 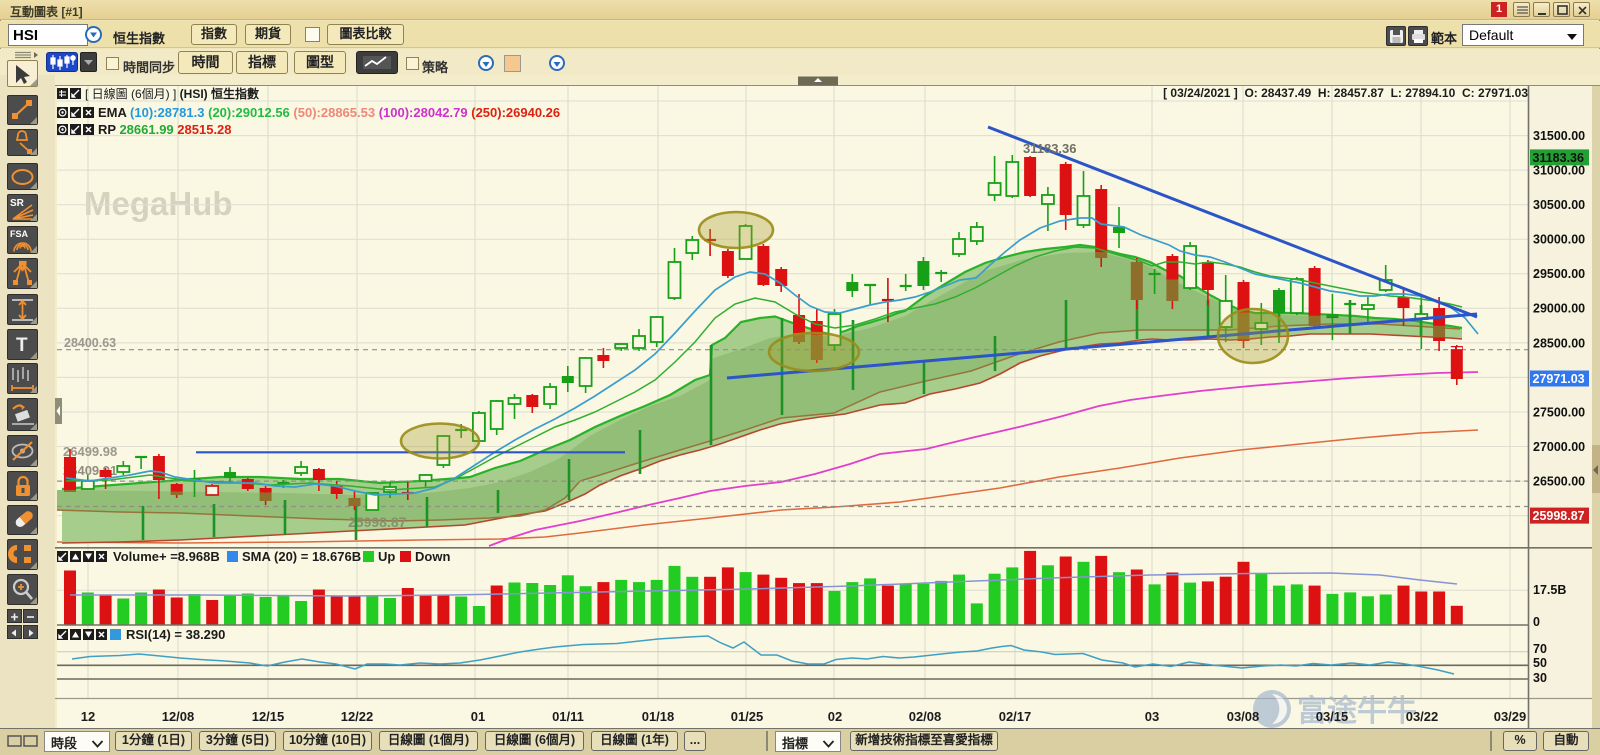 I want to click on svg-text: 12/22, so click(x=357, y=716).